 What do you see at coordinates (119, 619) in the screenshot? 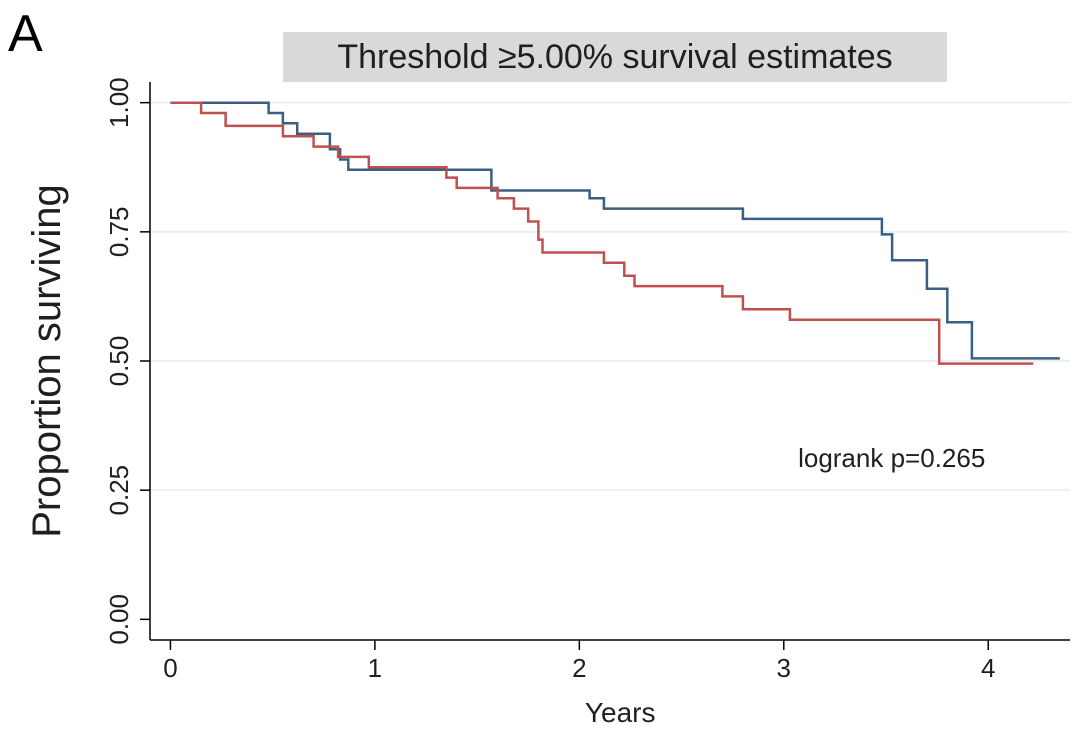
I see `y-tick-label-0: 0.00` at bounding box center [119, 619].